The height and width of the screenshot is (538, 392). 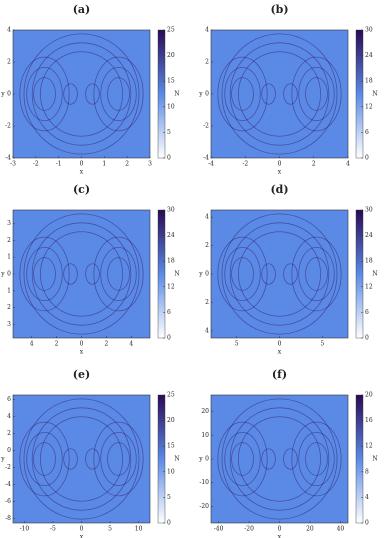 What do you see at coordinates (171, 395) in the screenshot?
I see `colorbar-tick-label: 25` at bounding box center [171, 395].